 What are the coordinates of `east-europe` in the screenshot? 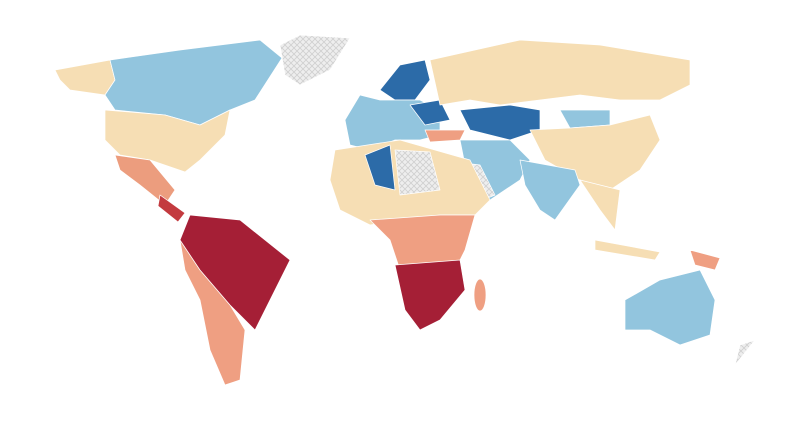 It's located at (430, 112).